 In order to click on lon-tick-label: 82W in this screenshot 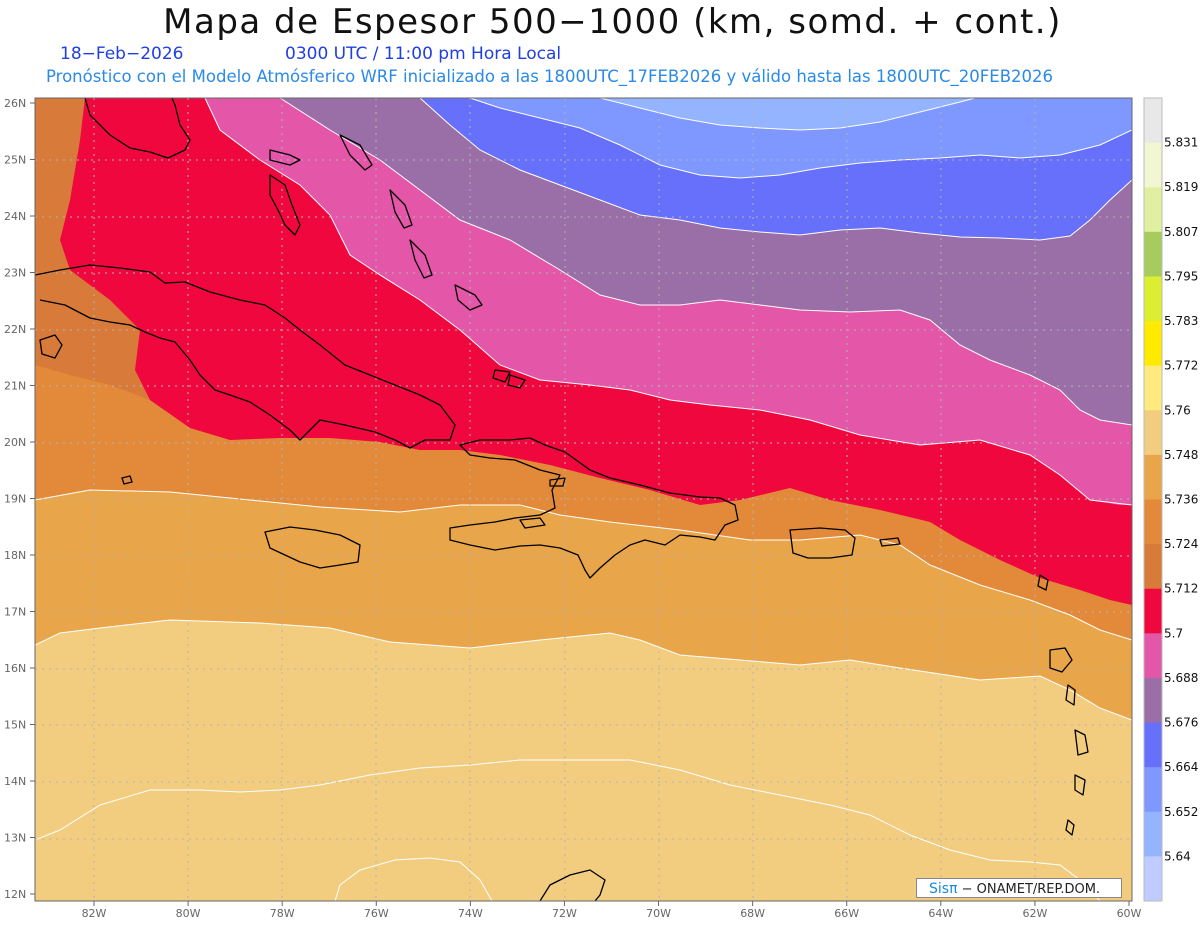, I will do `click(94, 913)`.